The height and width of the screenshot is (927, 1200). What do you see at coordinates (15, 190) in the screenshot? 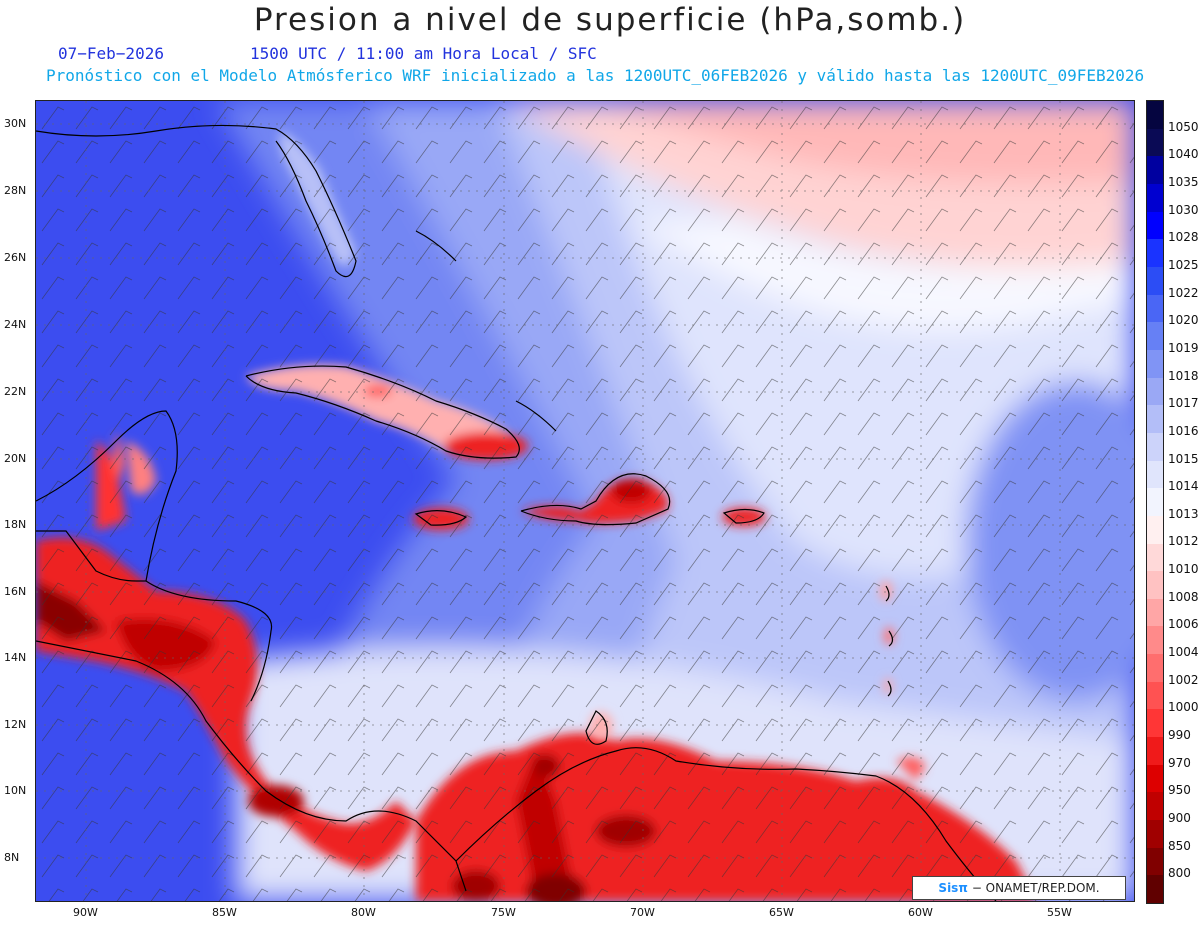
I see `lat-label: 28N` at bounding box center [15, 190].